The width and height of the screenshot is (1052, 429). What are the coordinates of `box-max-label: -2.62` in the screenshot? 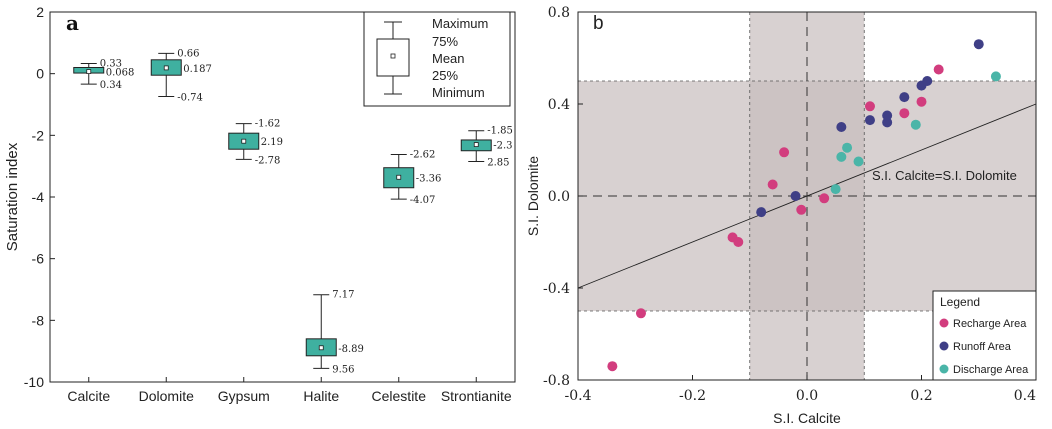 It's located at (423, 154).